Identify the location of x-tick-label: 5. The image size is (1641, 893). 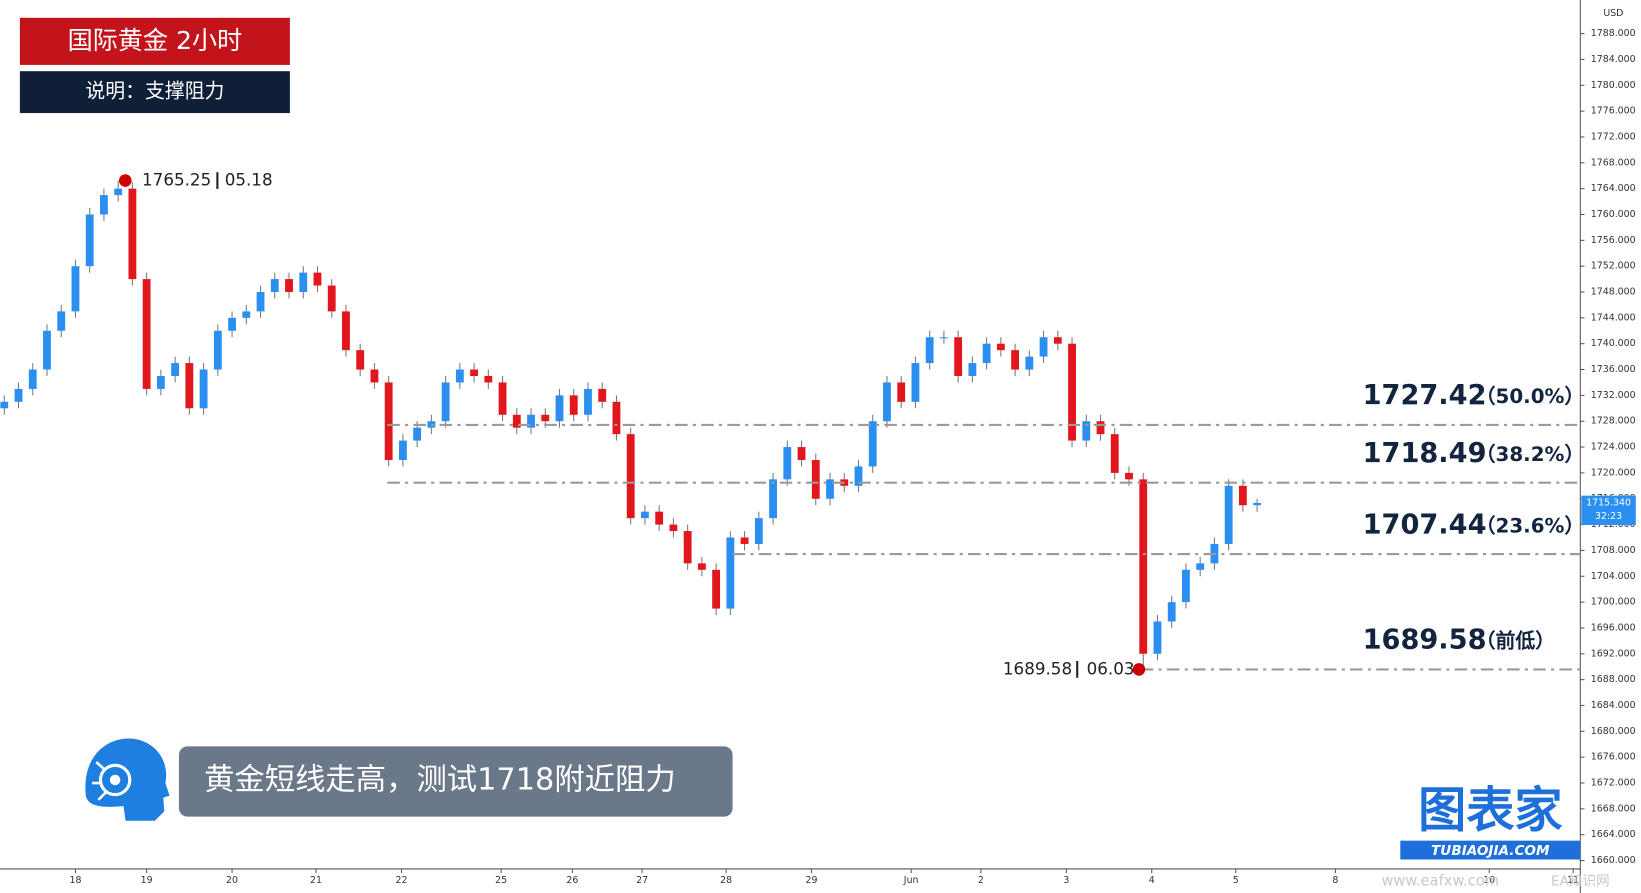
(1236, 880).